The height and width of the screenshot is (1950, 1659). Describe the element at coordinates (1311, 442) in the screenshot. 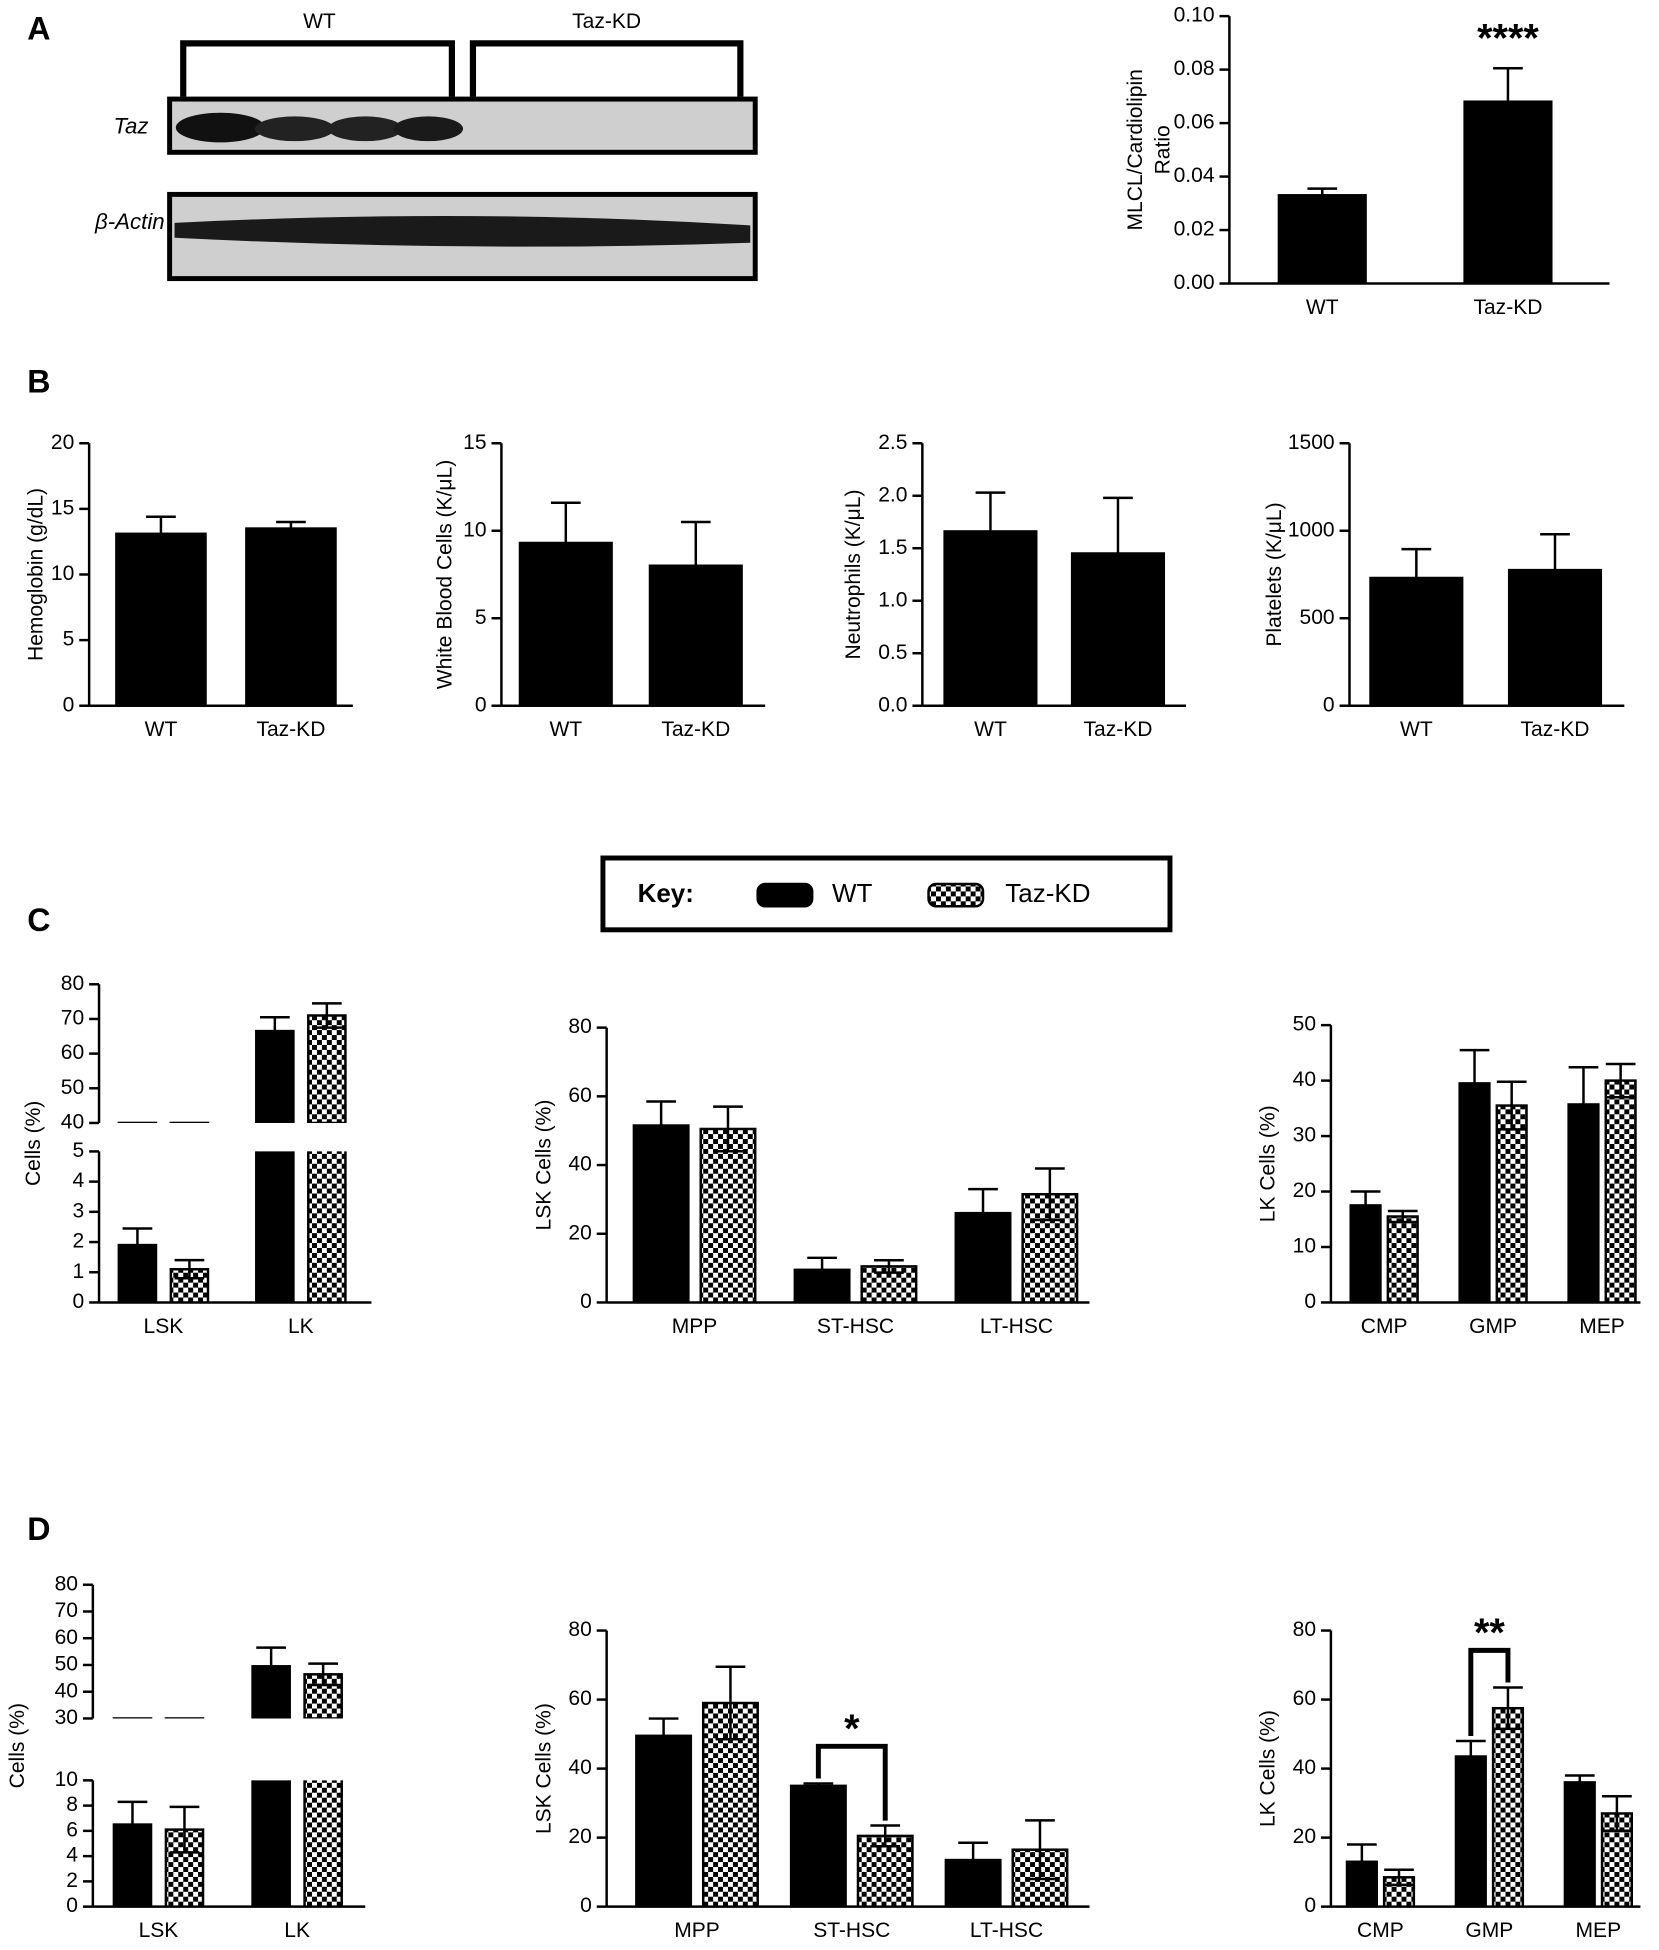

I see `y-tick-label: 1500` at that location.